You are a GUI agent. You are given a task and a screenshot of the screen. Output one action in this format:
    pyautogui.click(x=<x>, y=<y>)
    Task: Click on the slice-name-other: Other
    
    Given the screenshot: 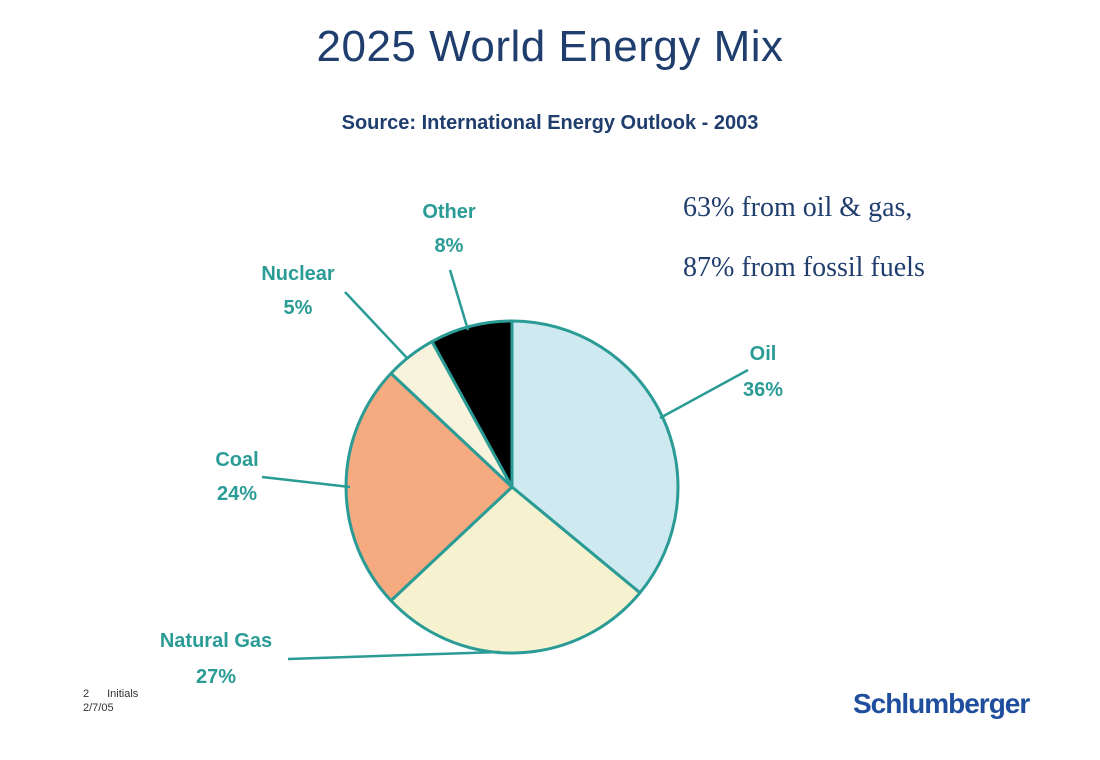 What is the action you would take?
    pyautogui.click(x=449, y=212)
    